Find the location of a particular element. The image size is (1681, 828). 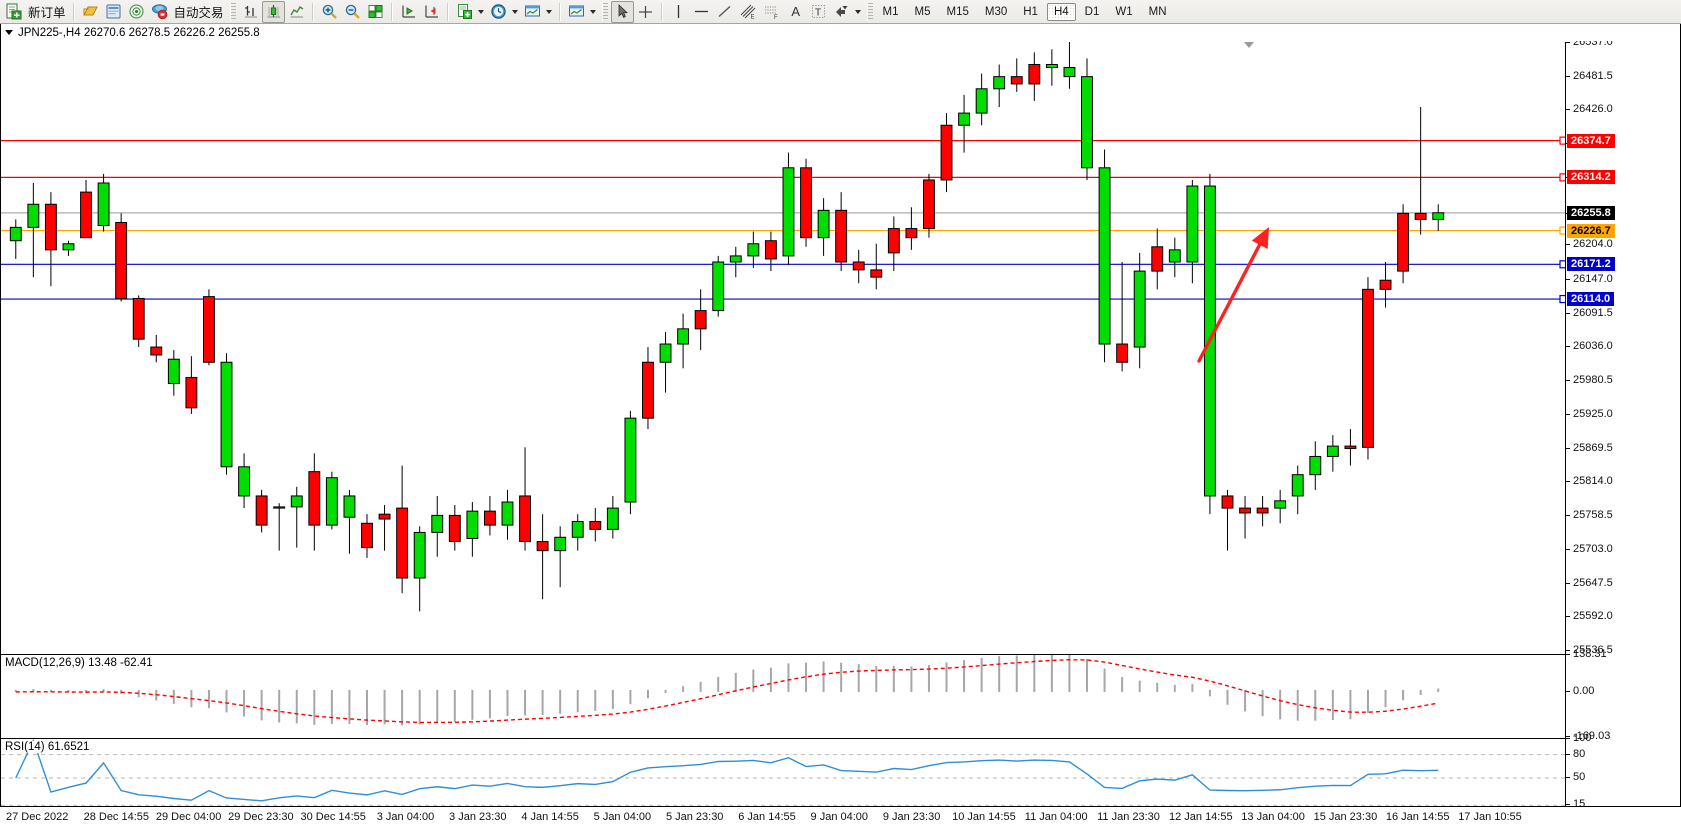

price-level-label-resistance: 26374.7 is located at coordinates (1591, 140).